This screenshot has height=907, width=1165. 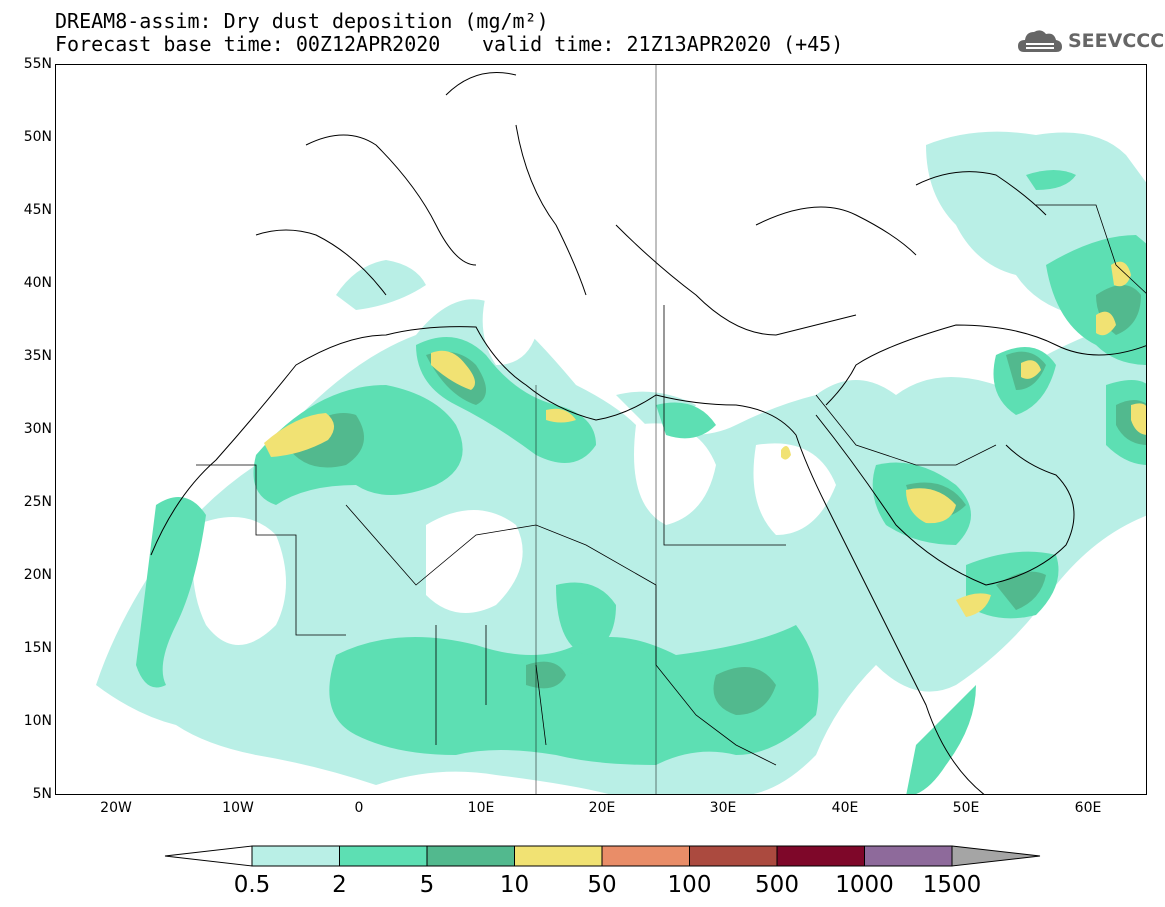 What do you see at coordinates (238, 808) in the screenshot?
I see `lon-label: 10W` at bounding box center [238, 808].